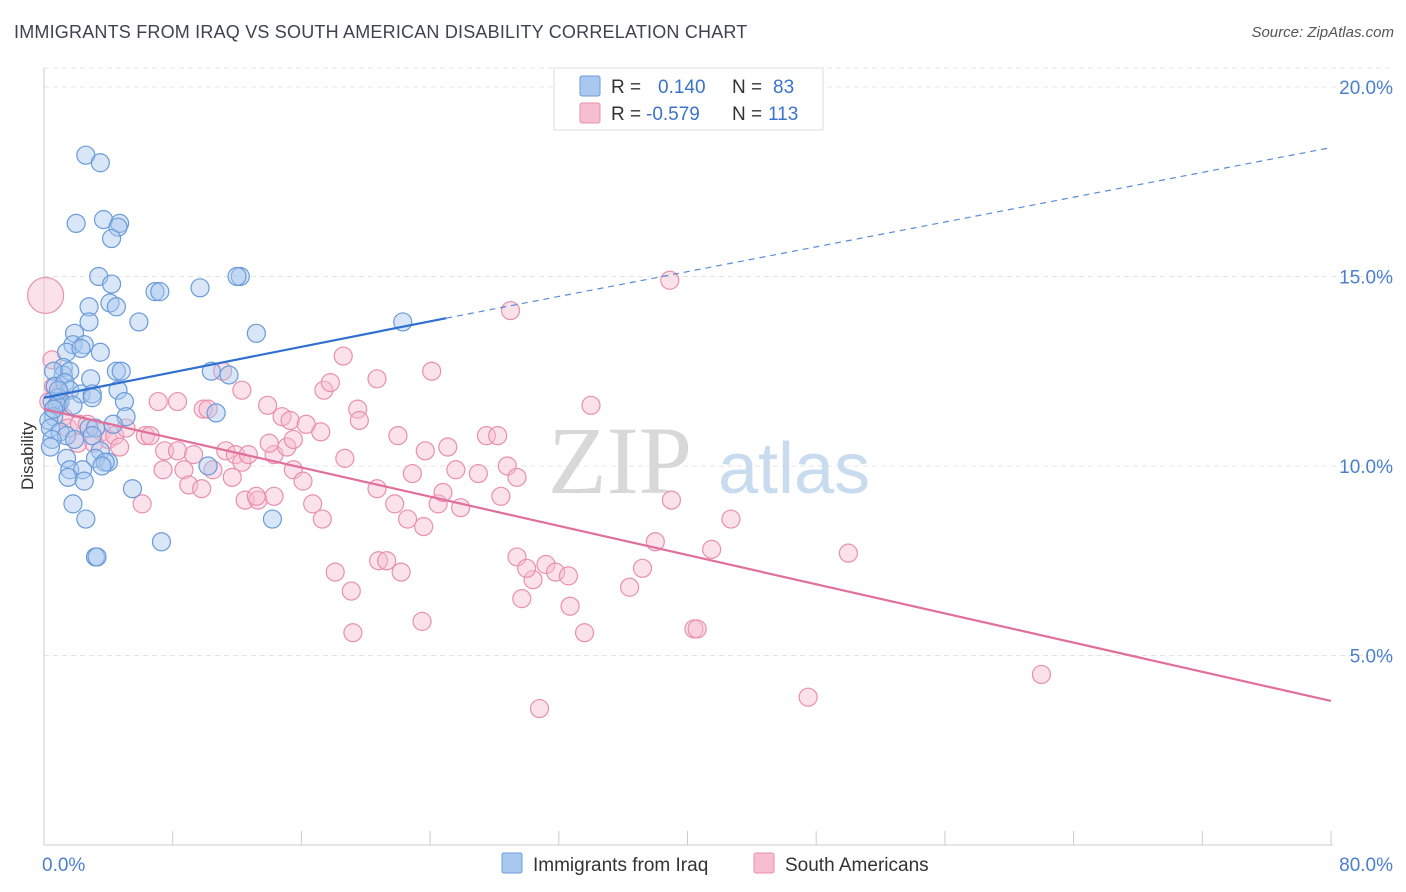  Describe the element at coordinates (1371, 656) in the screenshot. I see `y-tick-label: 5.0%` at that location.